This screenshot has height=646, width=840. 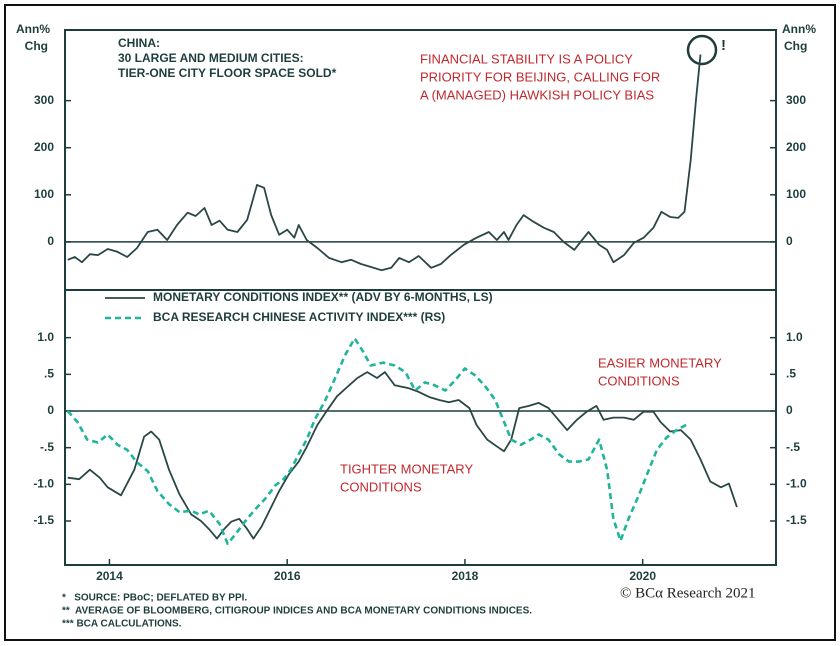 I want to click on annotation: TIGHTER MONETARY, so click(x=406, y=468).